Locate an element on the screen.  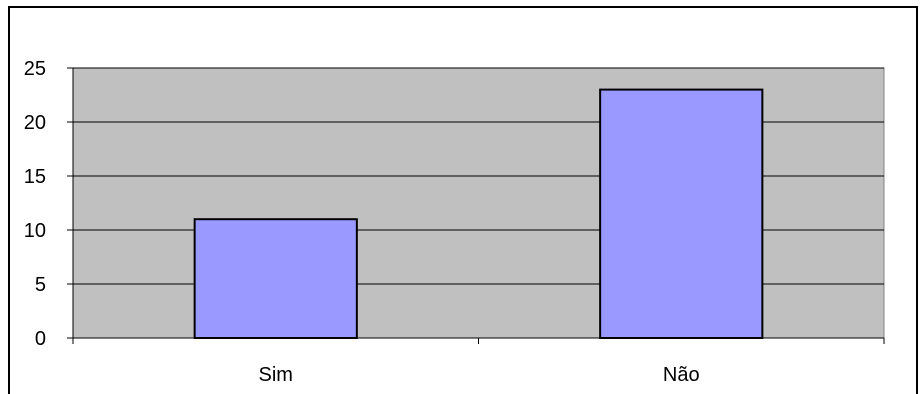
x-tick-labels: Sim Não is located at coordinates (479, 375).